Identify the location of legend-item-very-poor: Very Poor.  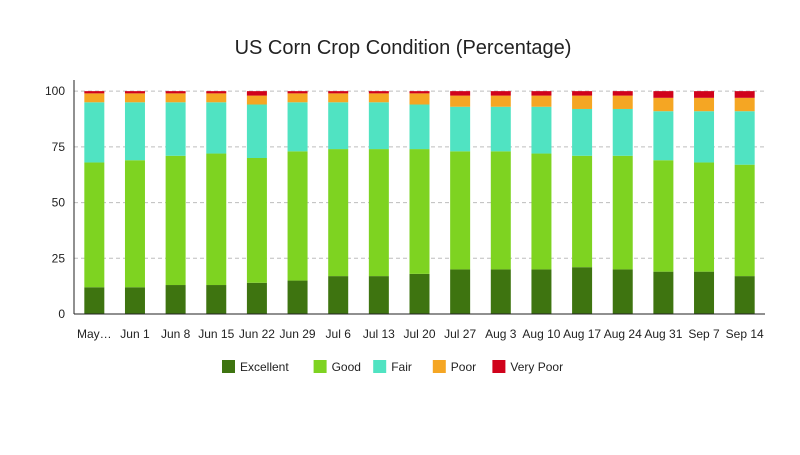
(527, 367).